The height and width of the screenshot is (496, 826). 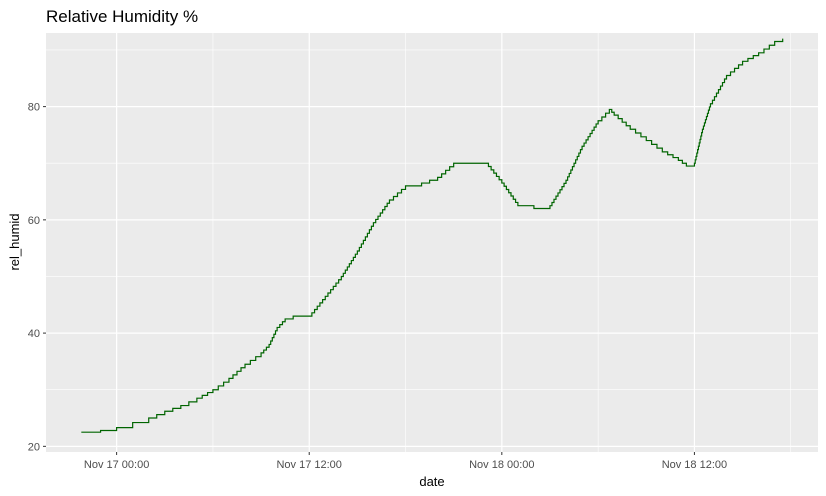 I want to click on y-tick-label: 40, so click(x=34, y=334).